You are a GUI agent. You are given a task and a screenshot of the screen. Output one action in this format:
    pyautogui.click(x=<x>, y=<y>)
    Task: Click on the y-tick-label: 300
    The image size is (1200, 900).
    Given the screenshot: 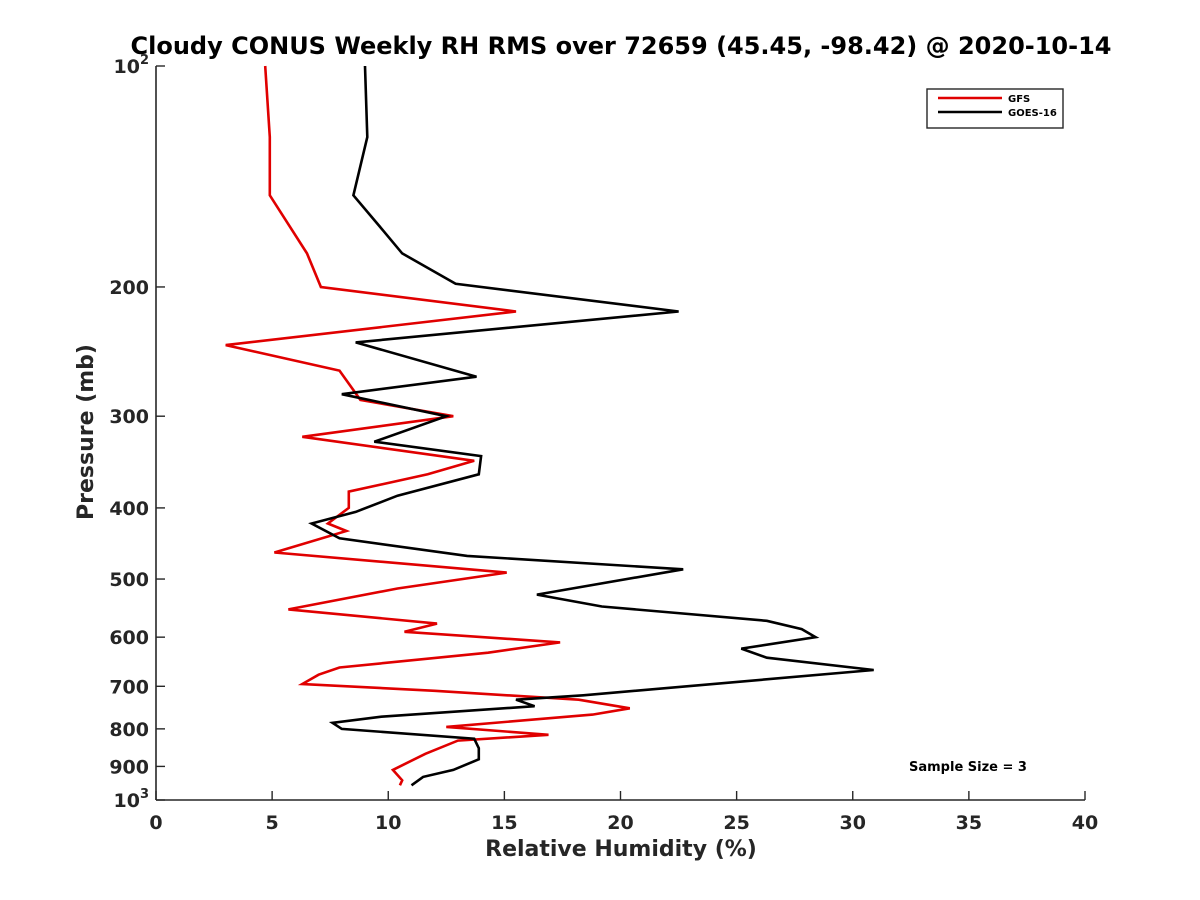 What is the action you would take?
    pyautogui.click(x=129, y=417)
    